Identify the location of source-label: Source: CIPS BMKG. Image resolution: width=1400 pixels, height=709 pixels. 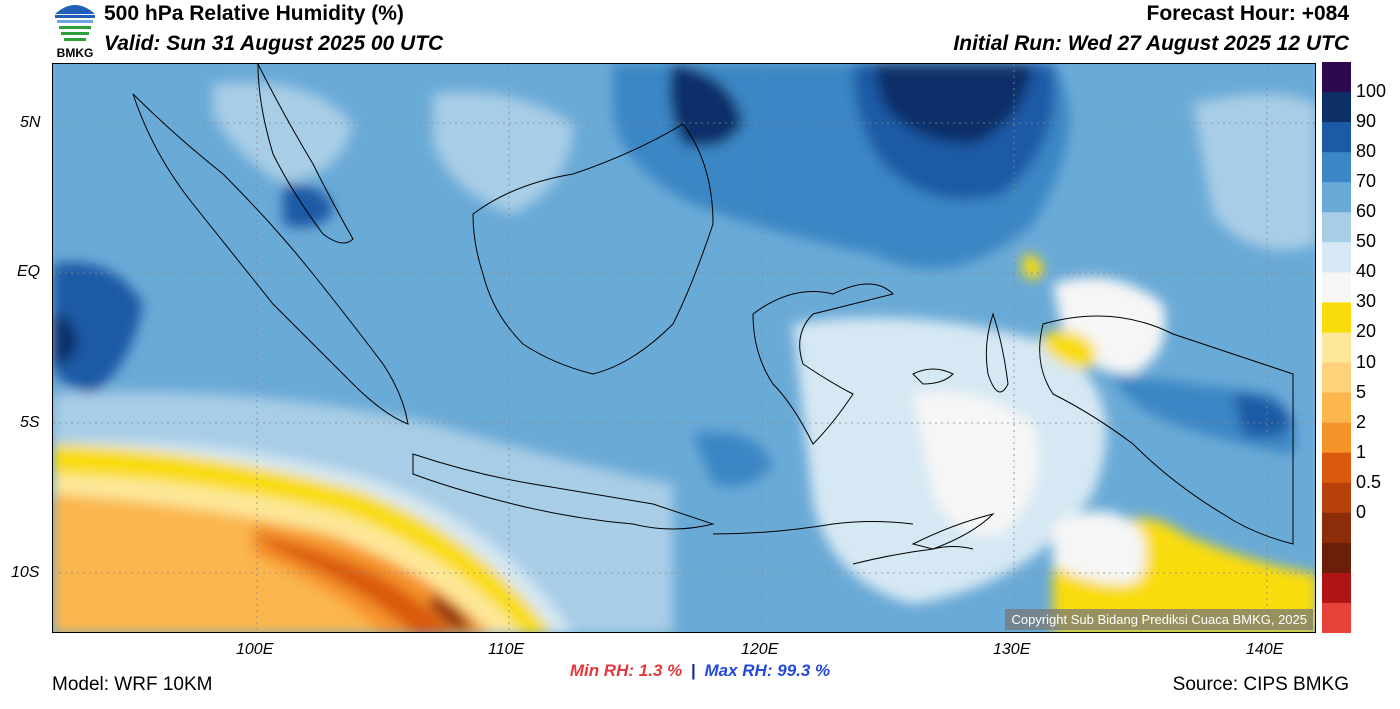
(1260, 684).